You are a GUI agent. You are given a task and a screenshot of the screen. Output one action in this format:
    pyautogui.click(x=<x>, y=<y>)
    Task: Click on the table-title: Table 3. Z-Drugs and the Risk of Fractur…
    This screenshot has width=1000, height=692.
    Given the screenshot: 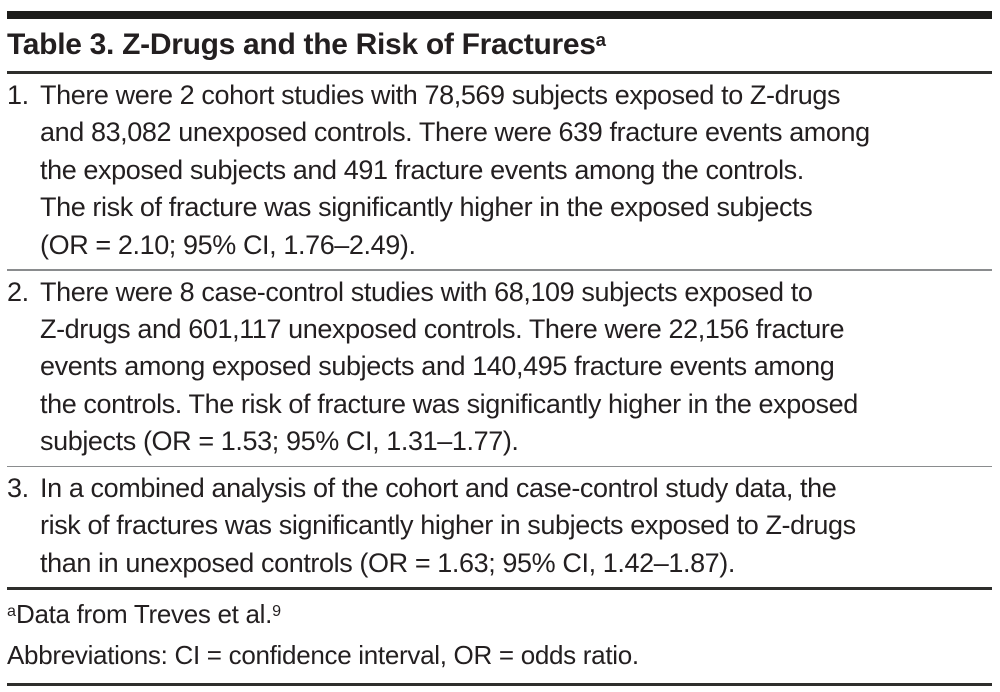 What is the action you would take?
    pyautogui.click(x=499, y=46)
    